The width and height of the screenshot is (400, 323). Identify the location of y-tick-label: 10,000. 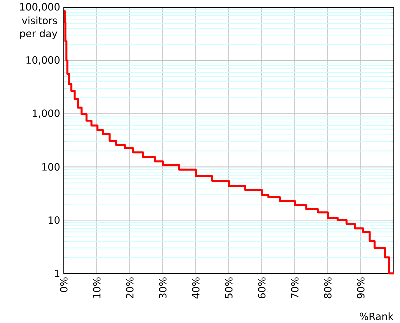
(43, 61).